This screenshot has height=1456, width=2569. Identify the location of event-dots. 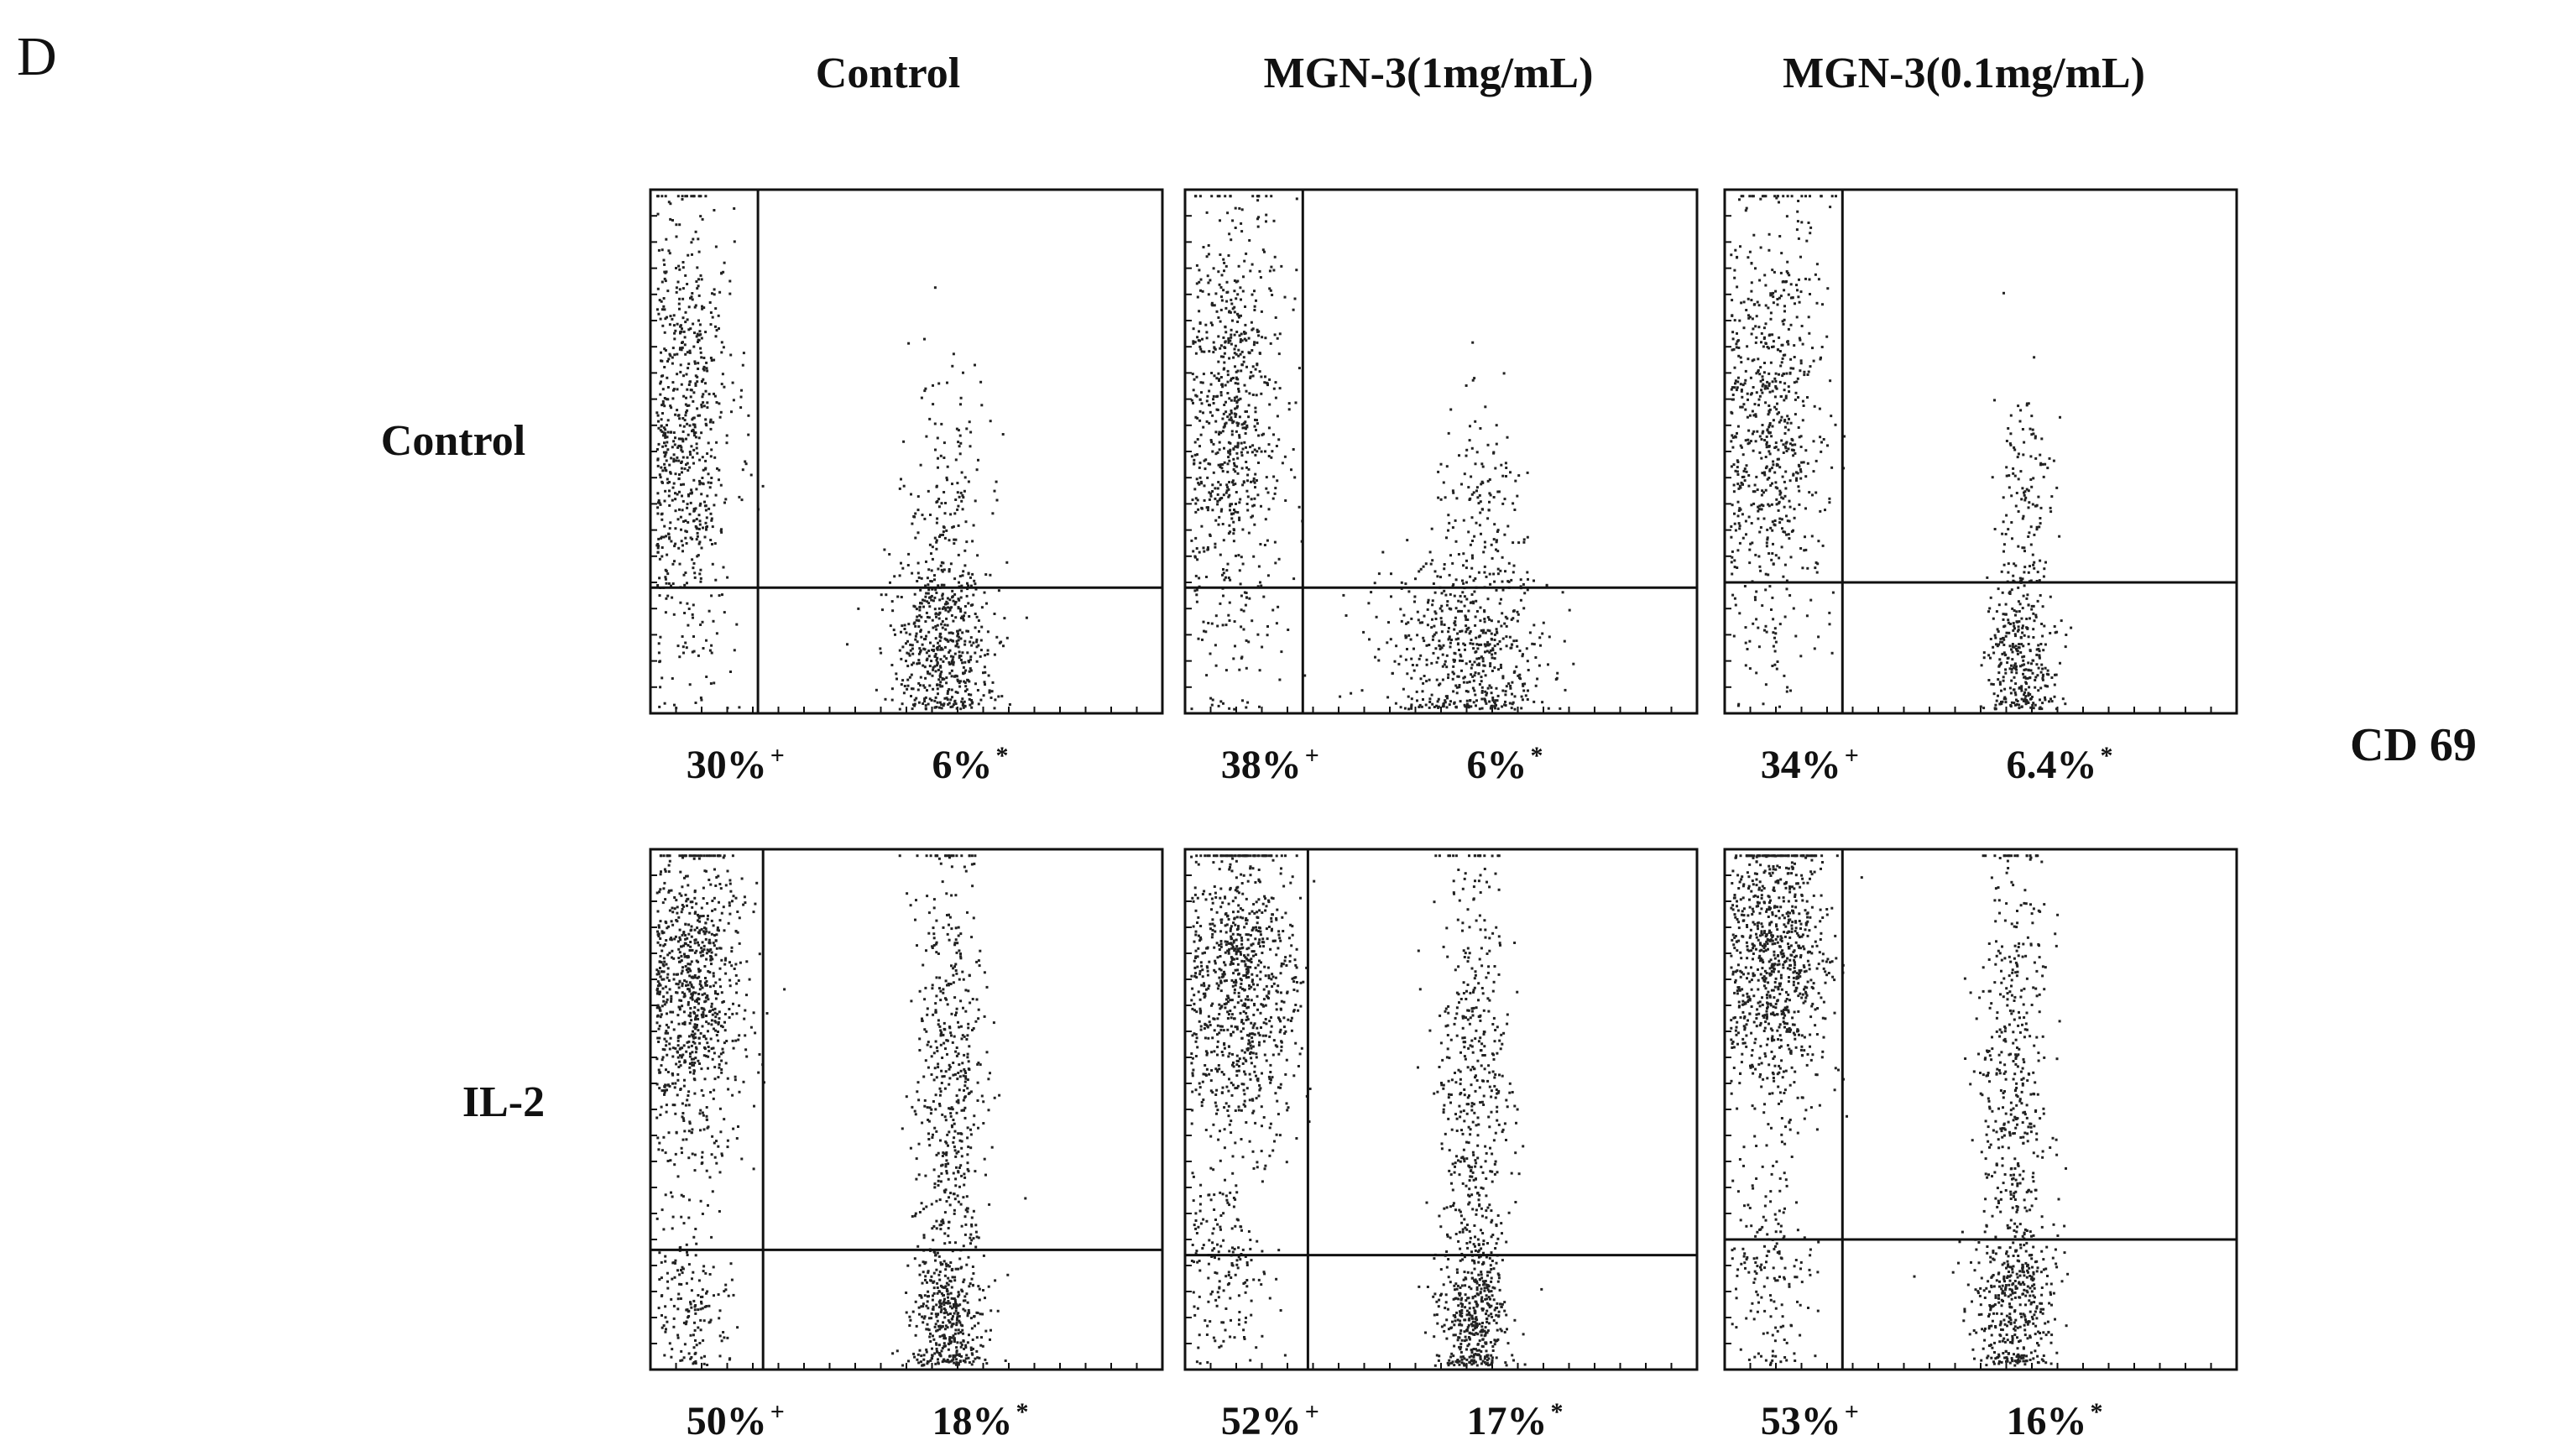
(841, 453).